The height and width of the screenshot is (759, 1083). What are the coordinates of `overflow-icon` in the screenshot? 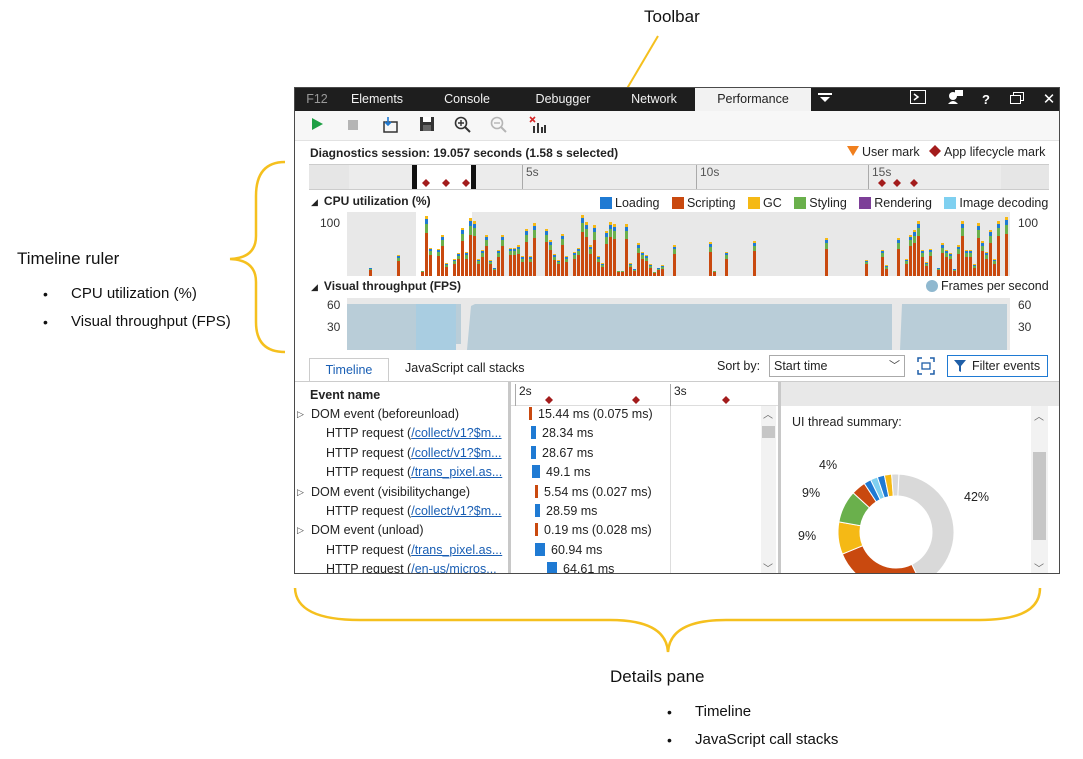 It's located at (825, 99).